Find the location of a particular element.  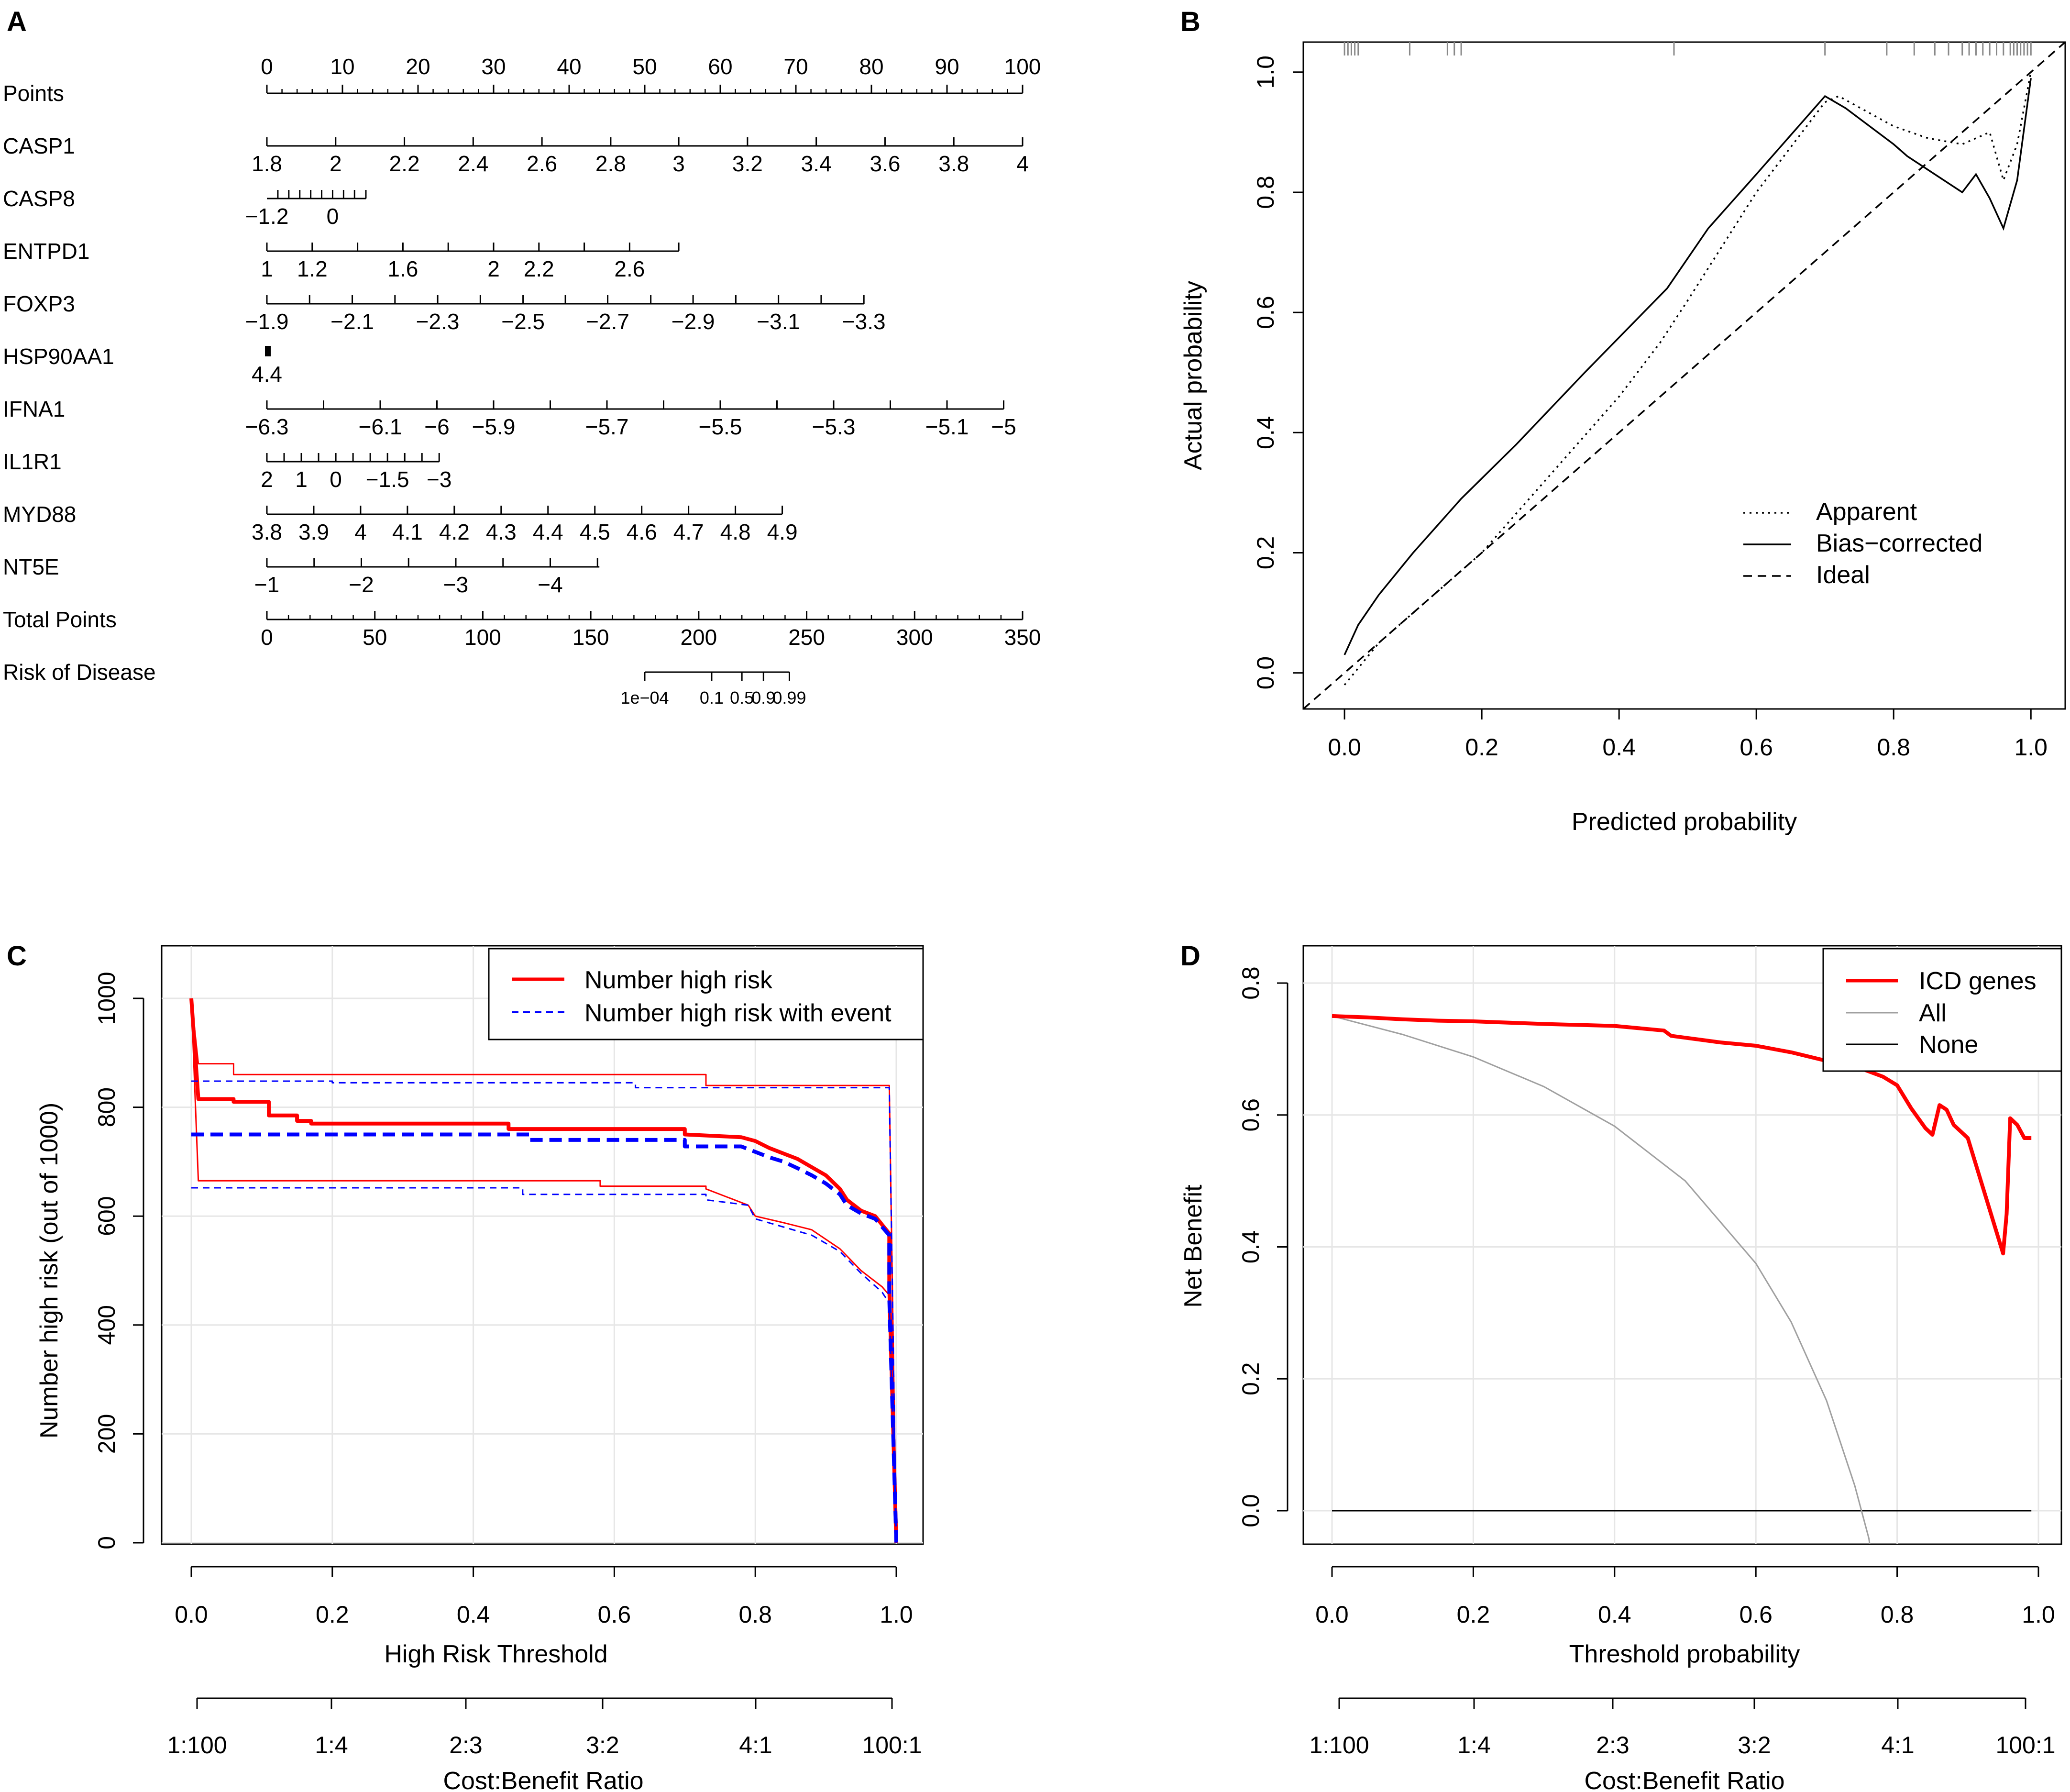

nomogram-row-label: Total Points is located at coordinates (60, 619).